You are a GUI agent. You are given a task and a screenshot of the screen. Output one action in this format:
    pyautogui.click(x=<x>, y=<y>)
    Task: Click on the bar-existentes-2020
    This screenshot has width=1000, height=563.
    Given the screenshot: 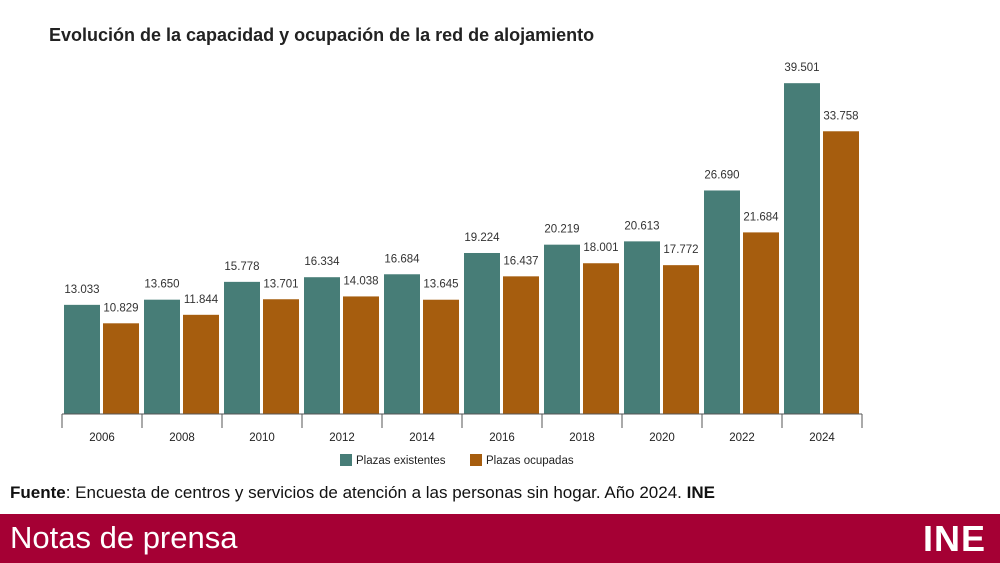 What is the action you would take?
    pyautogui.click(x=642, y=327)
    